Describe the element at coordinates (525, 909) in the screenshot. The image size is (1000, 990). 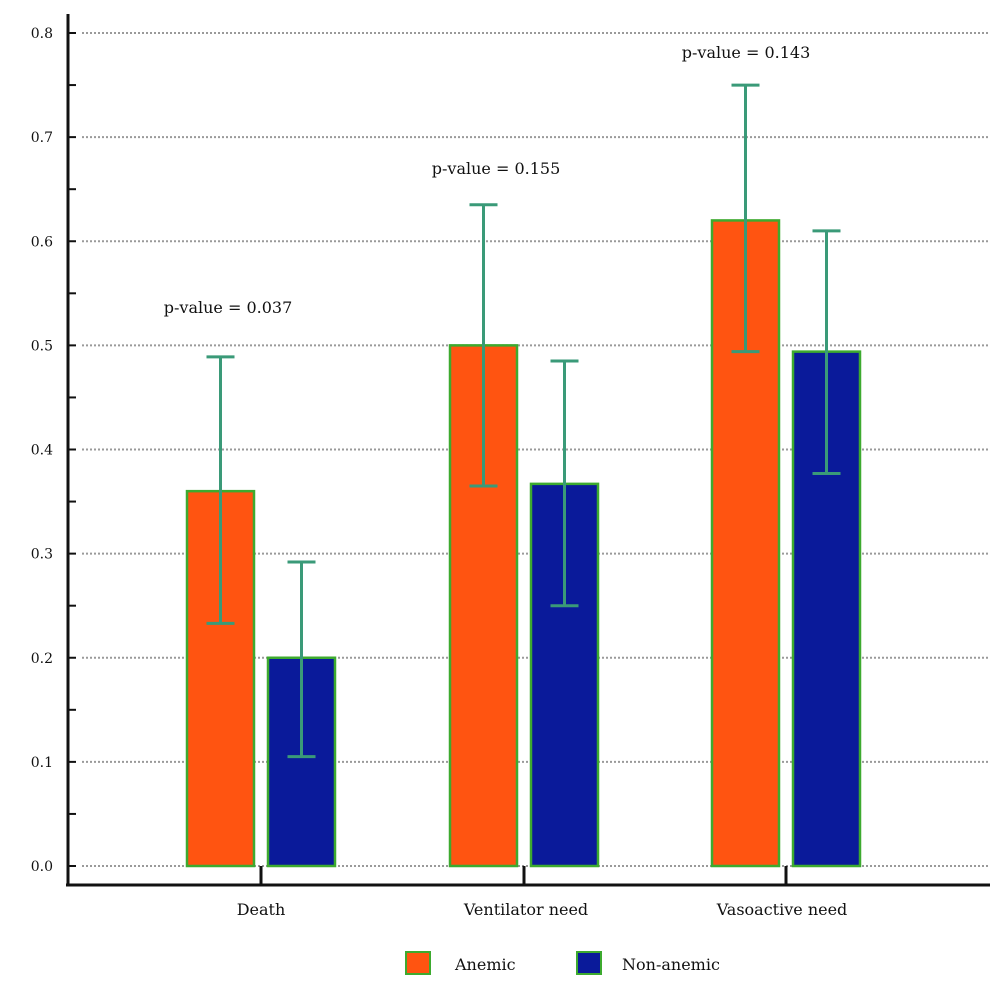
I see `x-tick-label-ventilator-need: Ventilator need` at that location.